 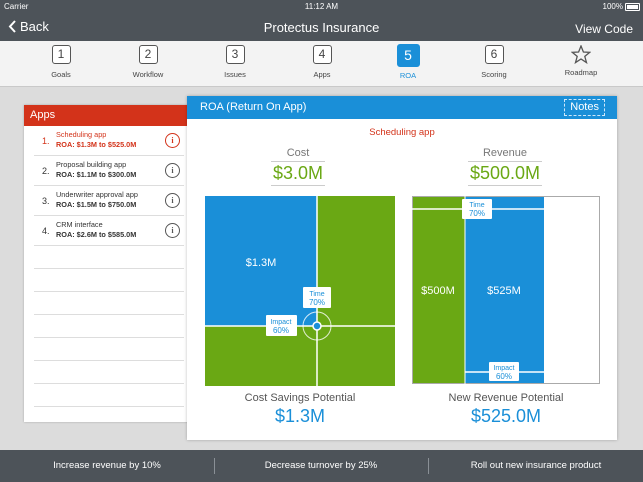 I want to click on cost-savings-value: $1.3M, so click(x=300, y=416).